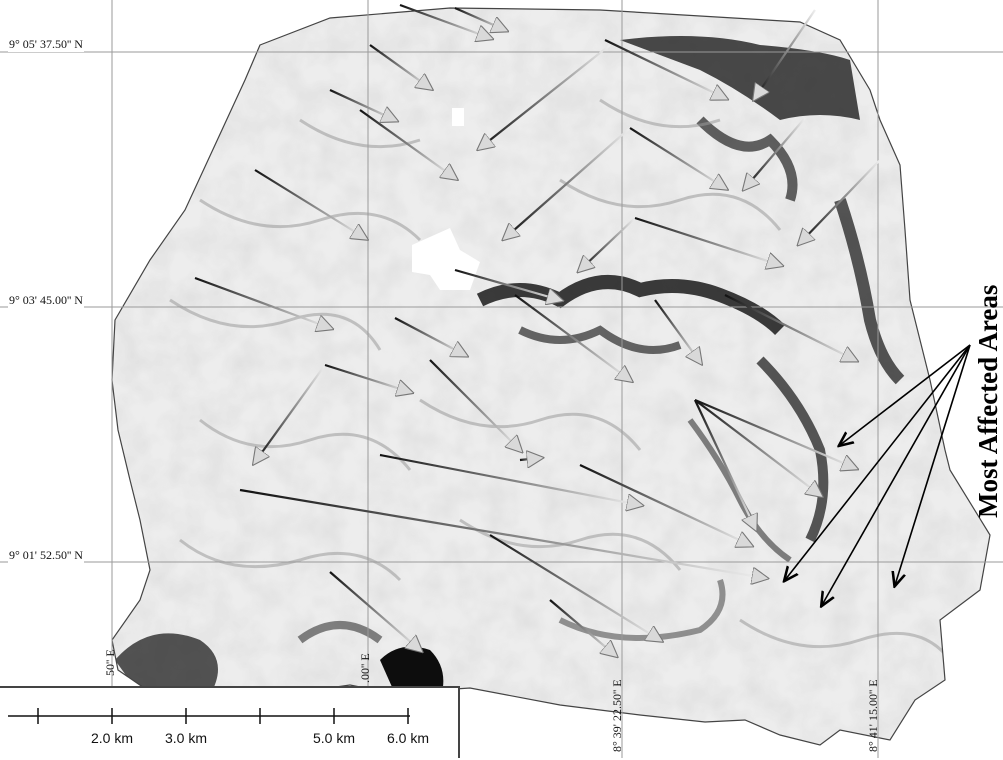  I want to click on scale-label-2km: 2.0 km, so click(112, 738).